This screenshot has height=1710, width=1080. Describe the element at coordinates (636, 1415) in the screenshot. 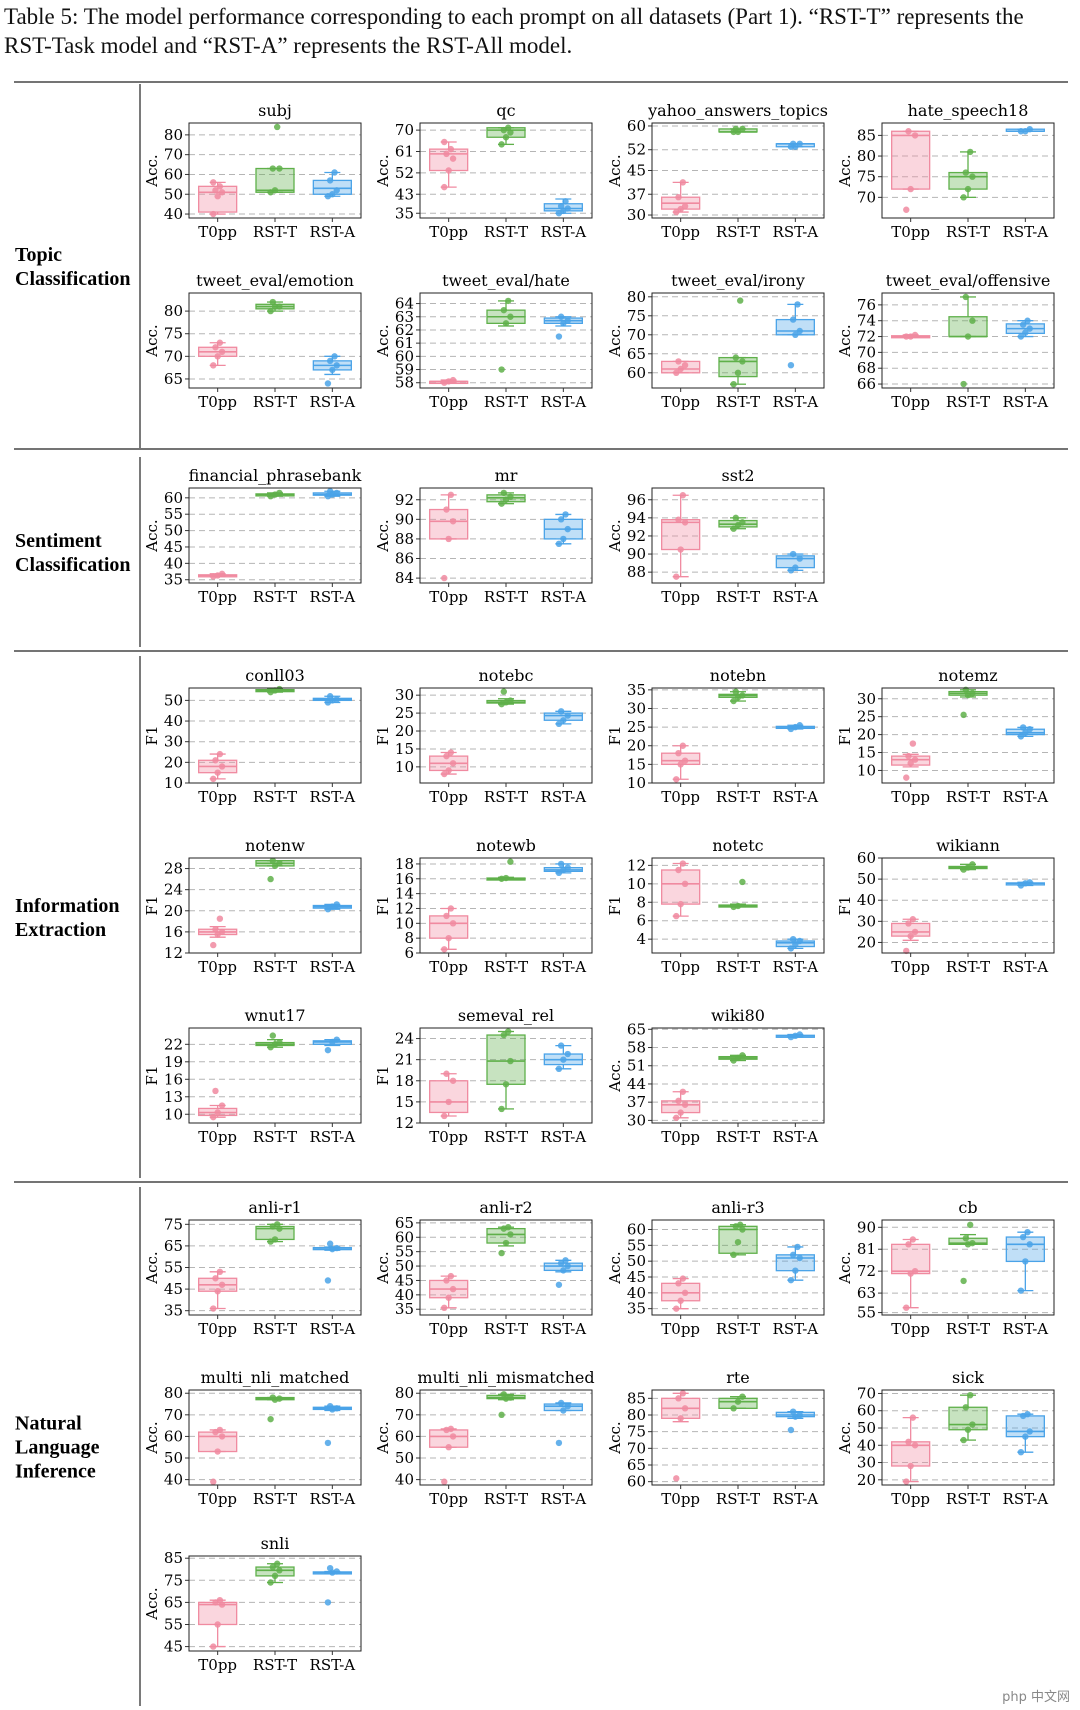

I see `y-tick-label: 80` at that location.